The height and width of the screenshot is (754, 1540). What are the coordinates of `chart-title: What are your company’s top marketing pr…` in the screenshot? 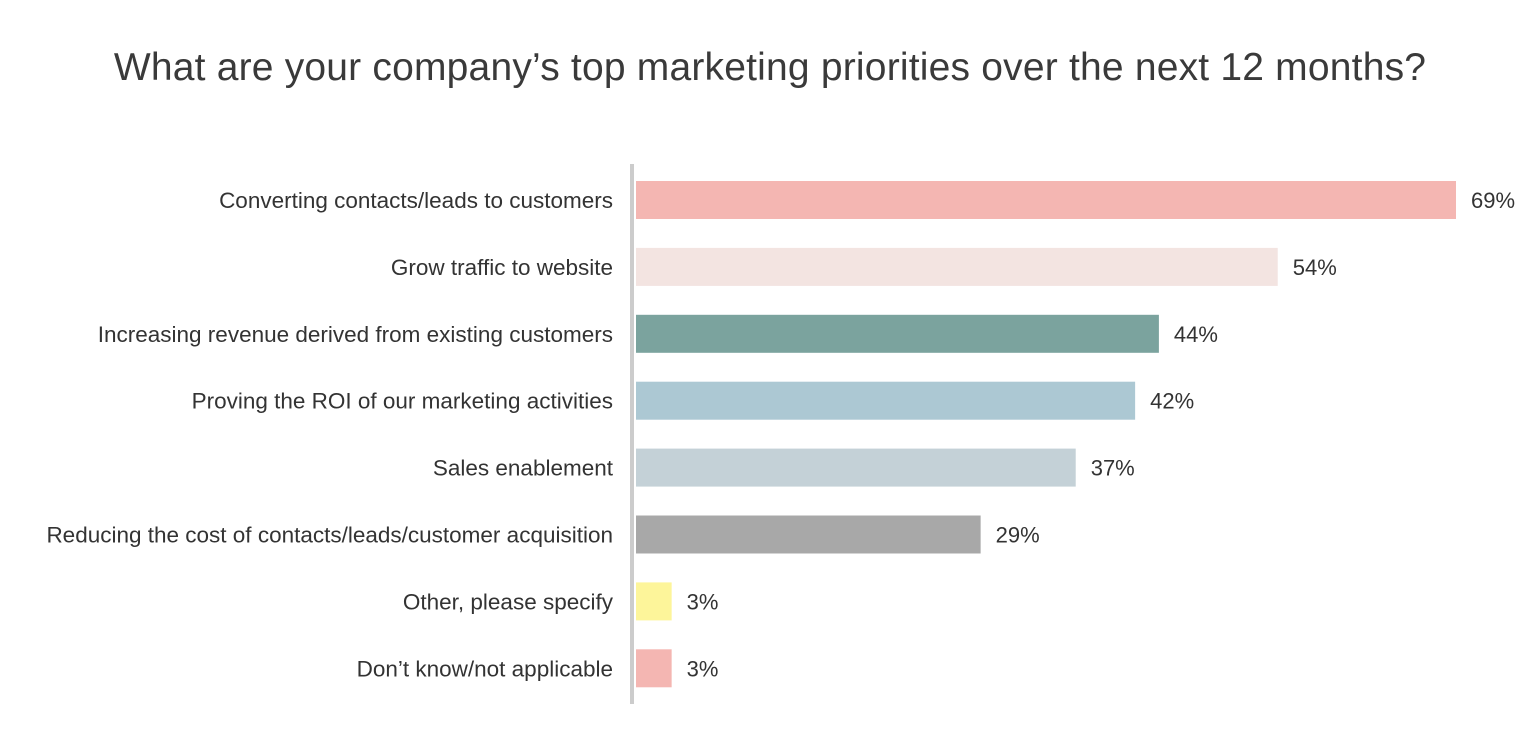 It's located at (770, 67).